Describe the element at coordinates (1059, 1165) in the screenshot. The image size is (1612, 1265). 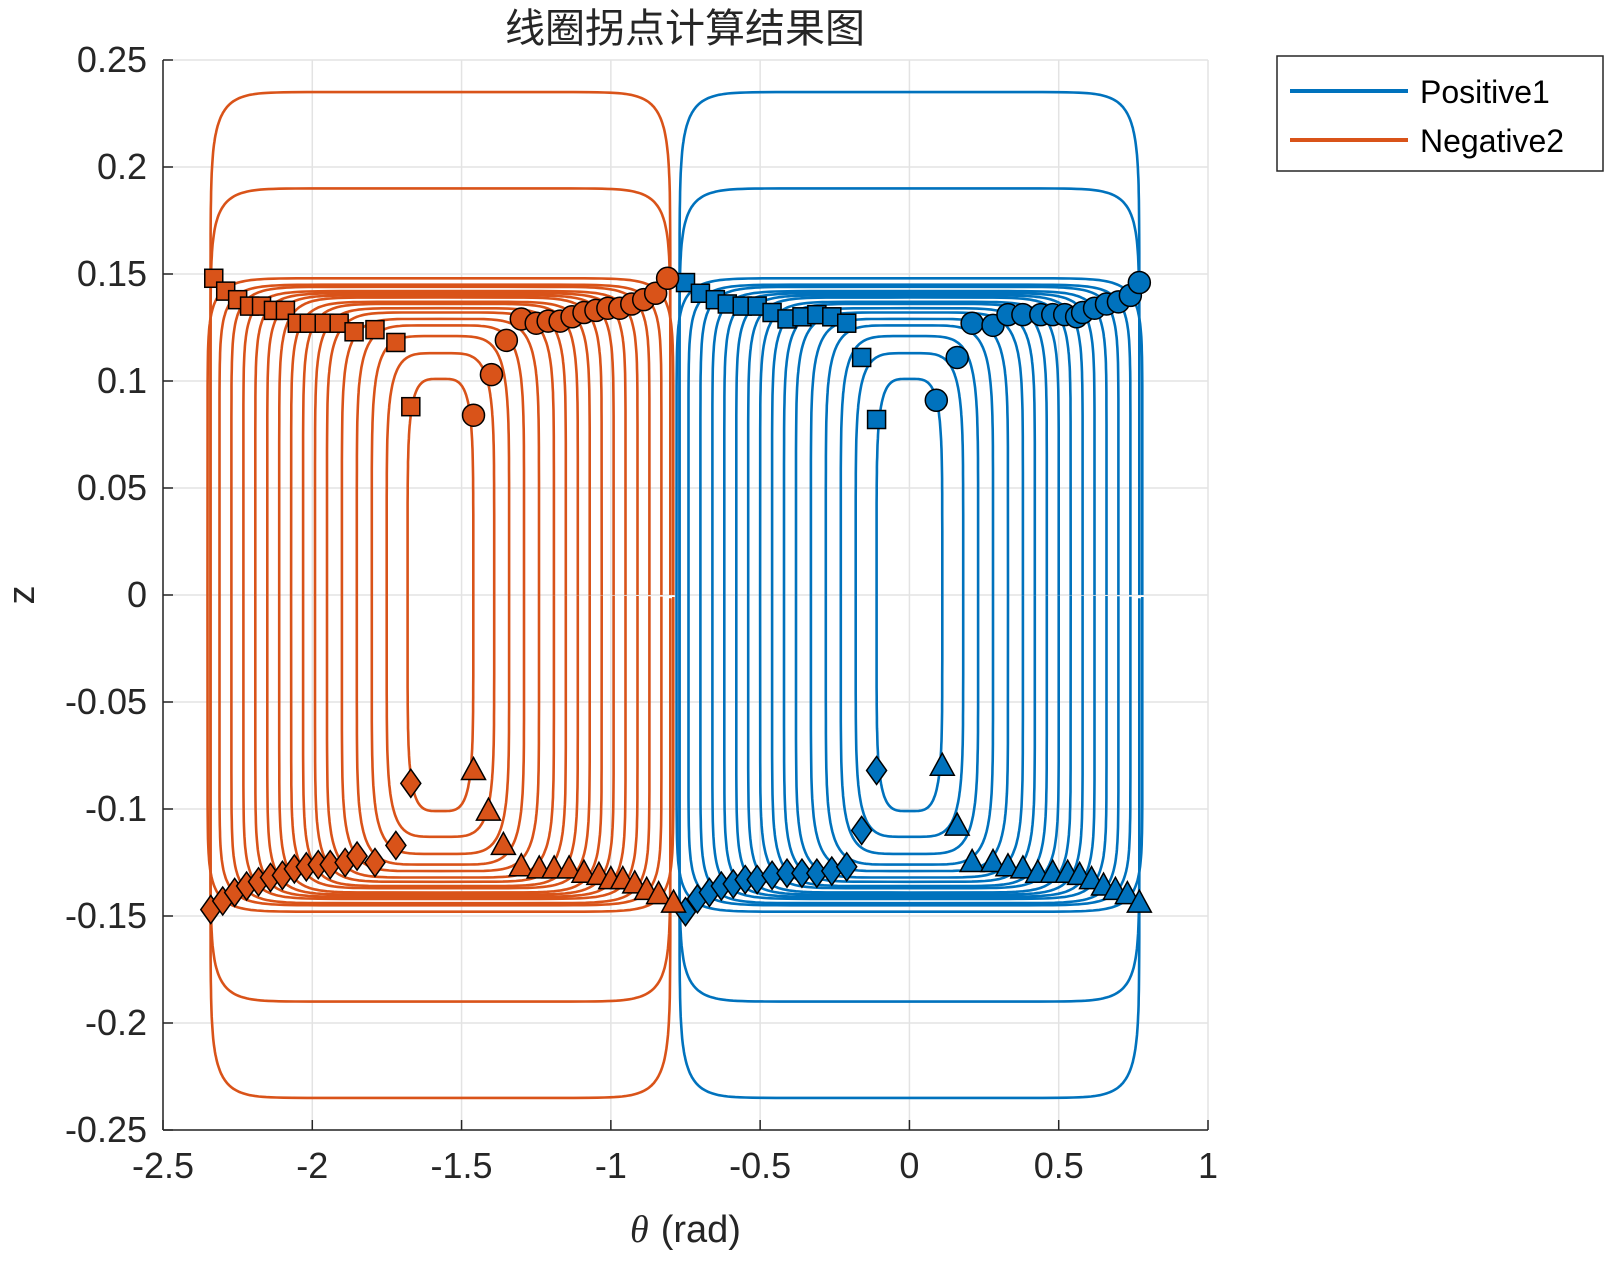
I see `x-tick-label: 0.5` at that location.